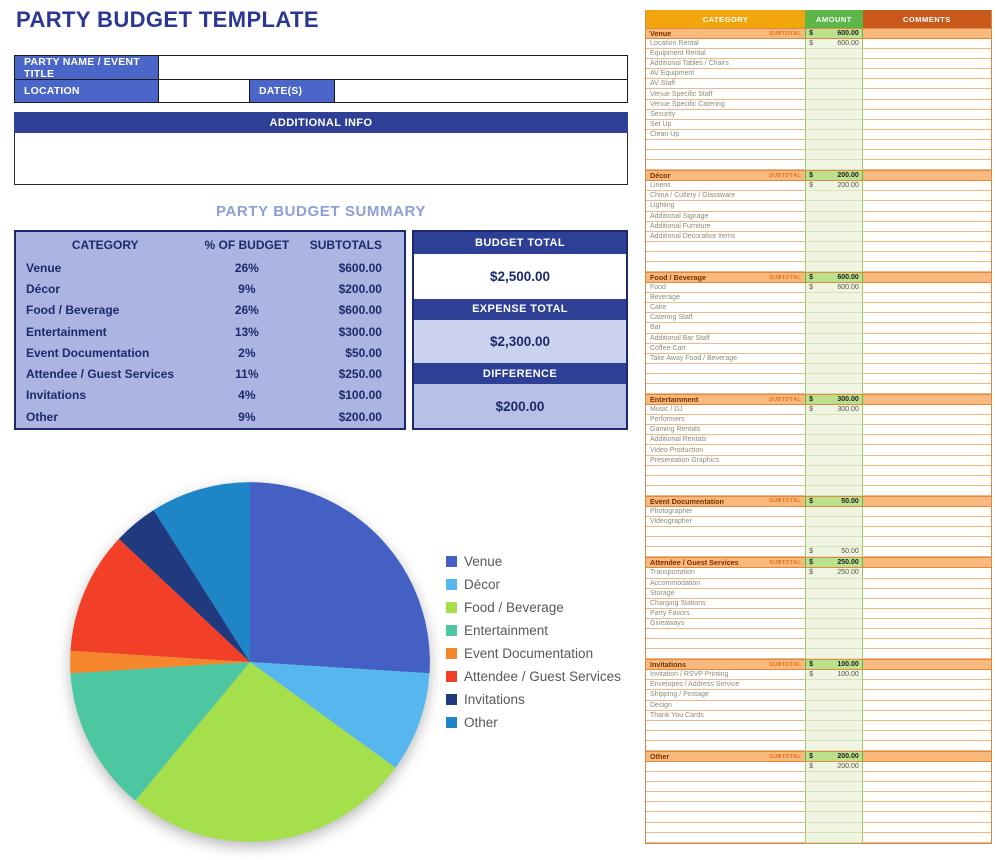 The height and width of the screenshot is (860, 996). Describe the element at coordinates (834, 410) in the screenshot. I see `item-amount-cell: $ 300.00` at that location.